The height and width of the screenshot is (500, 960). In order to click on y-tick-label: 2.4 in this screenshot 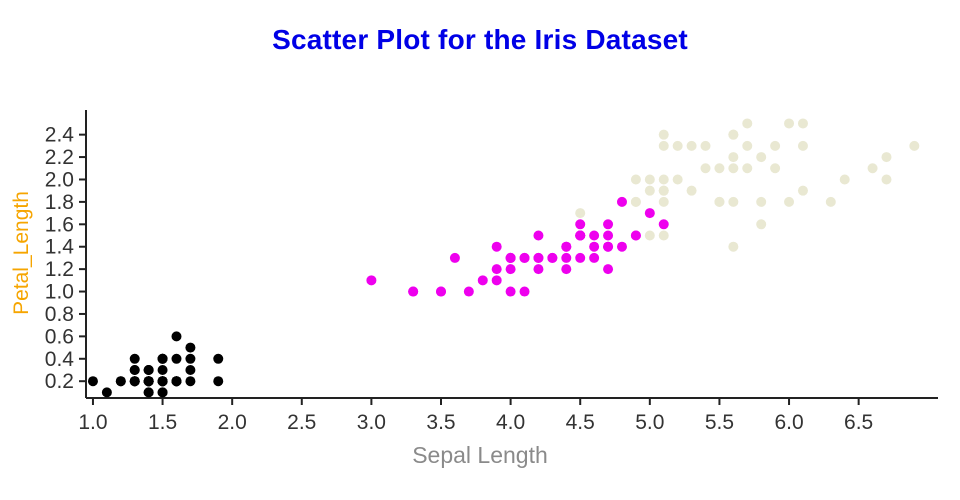, I will do `click(60, 135)`.